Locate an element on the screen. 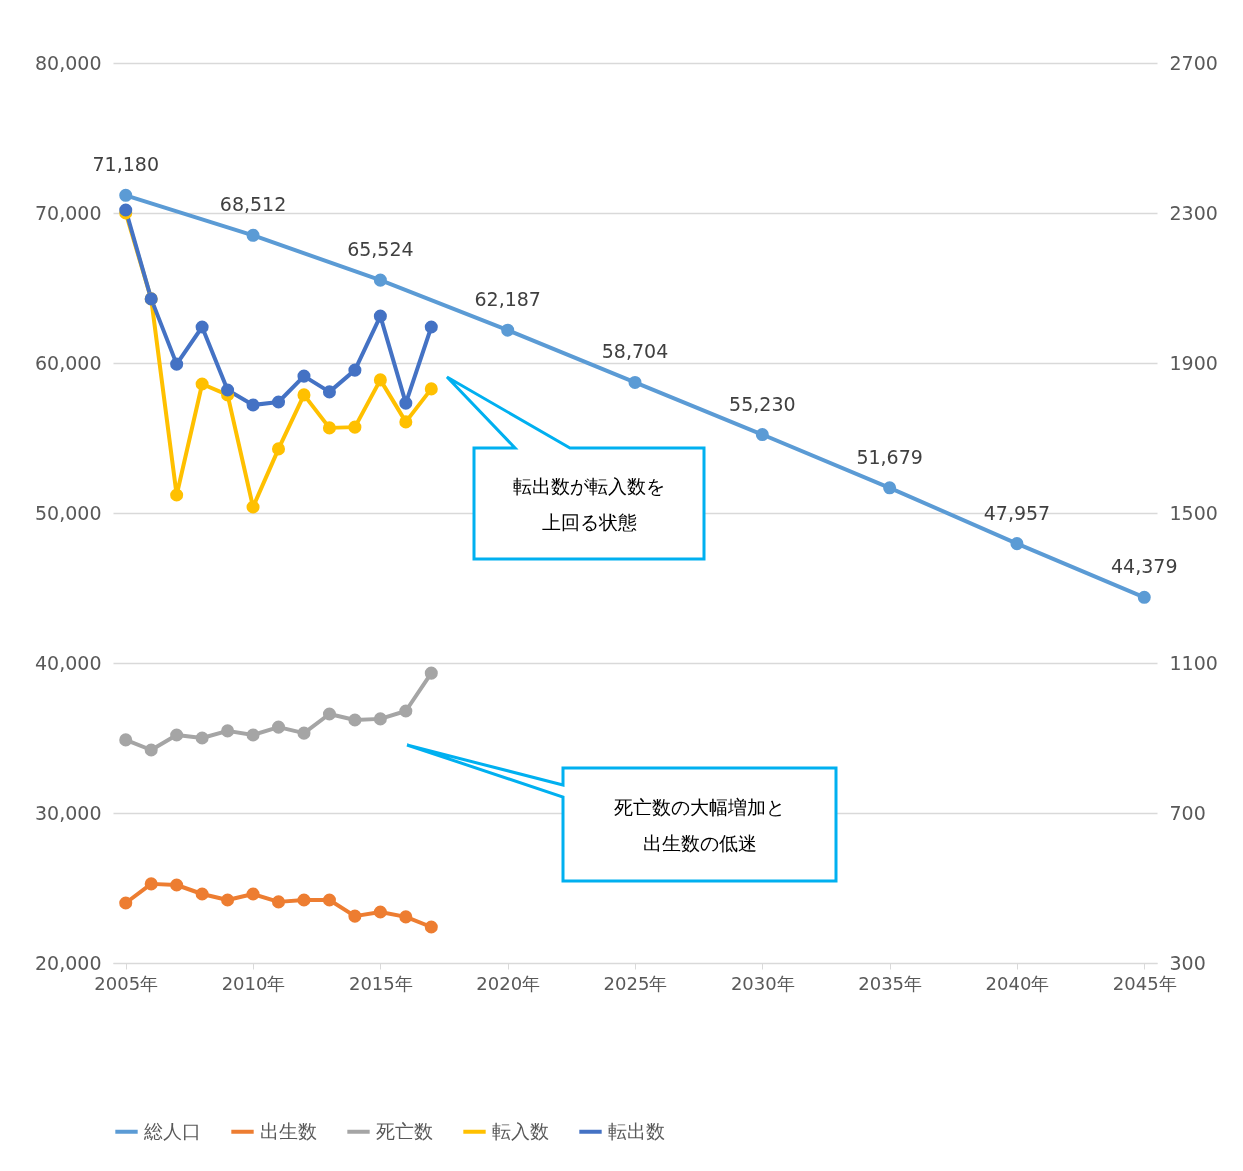 The height and width of the screenshot is (1171, 1243). data-label: 68,512 is located at coordinates (253, 204).